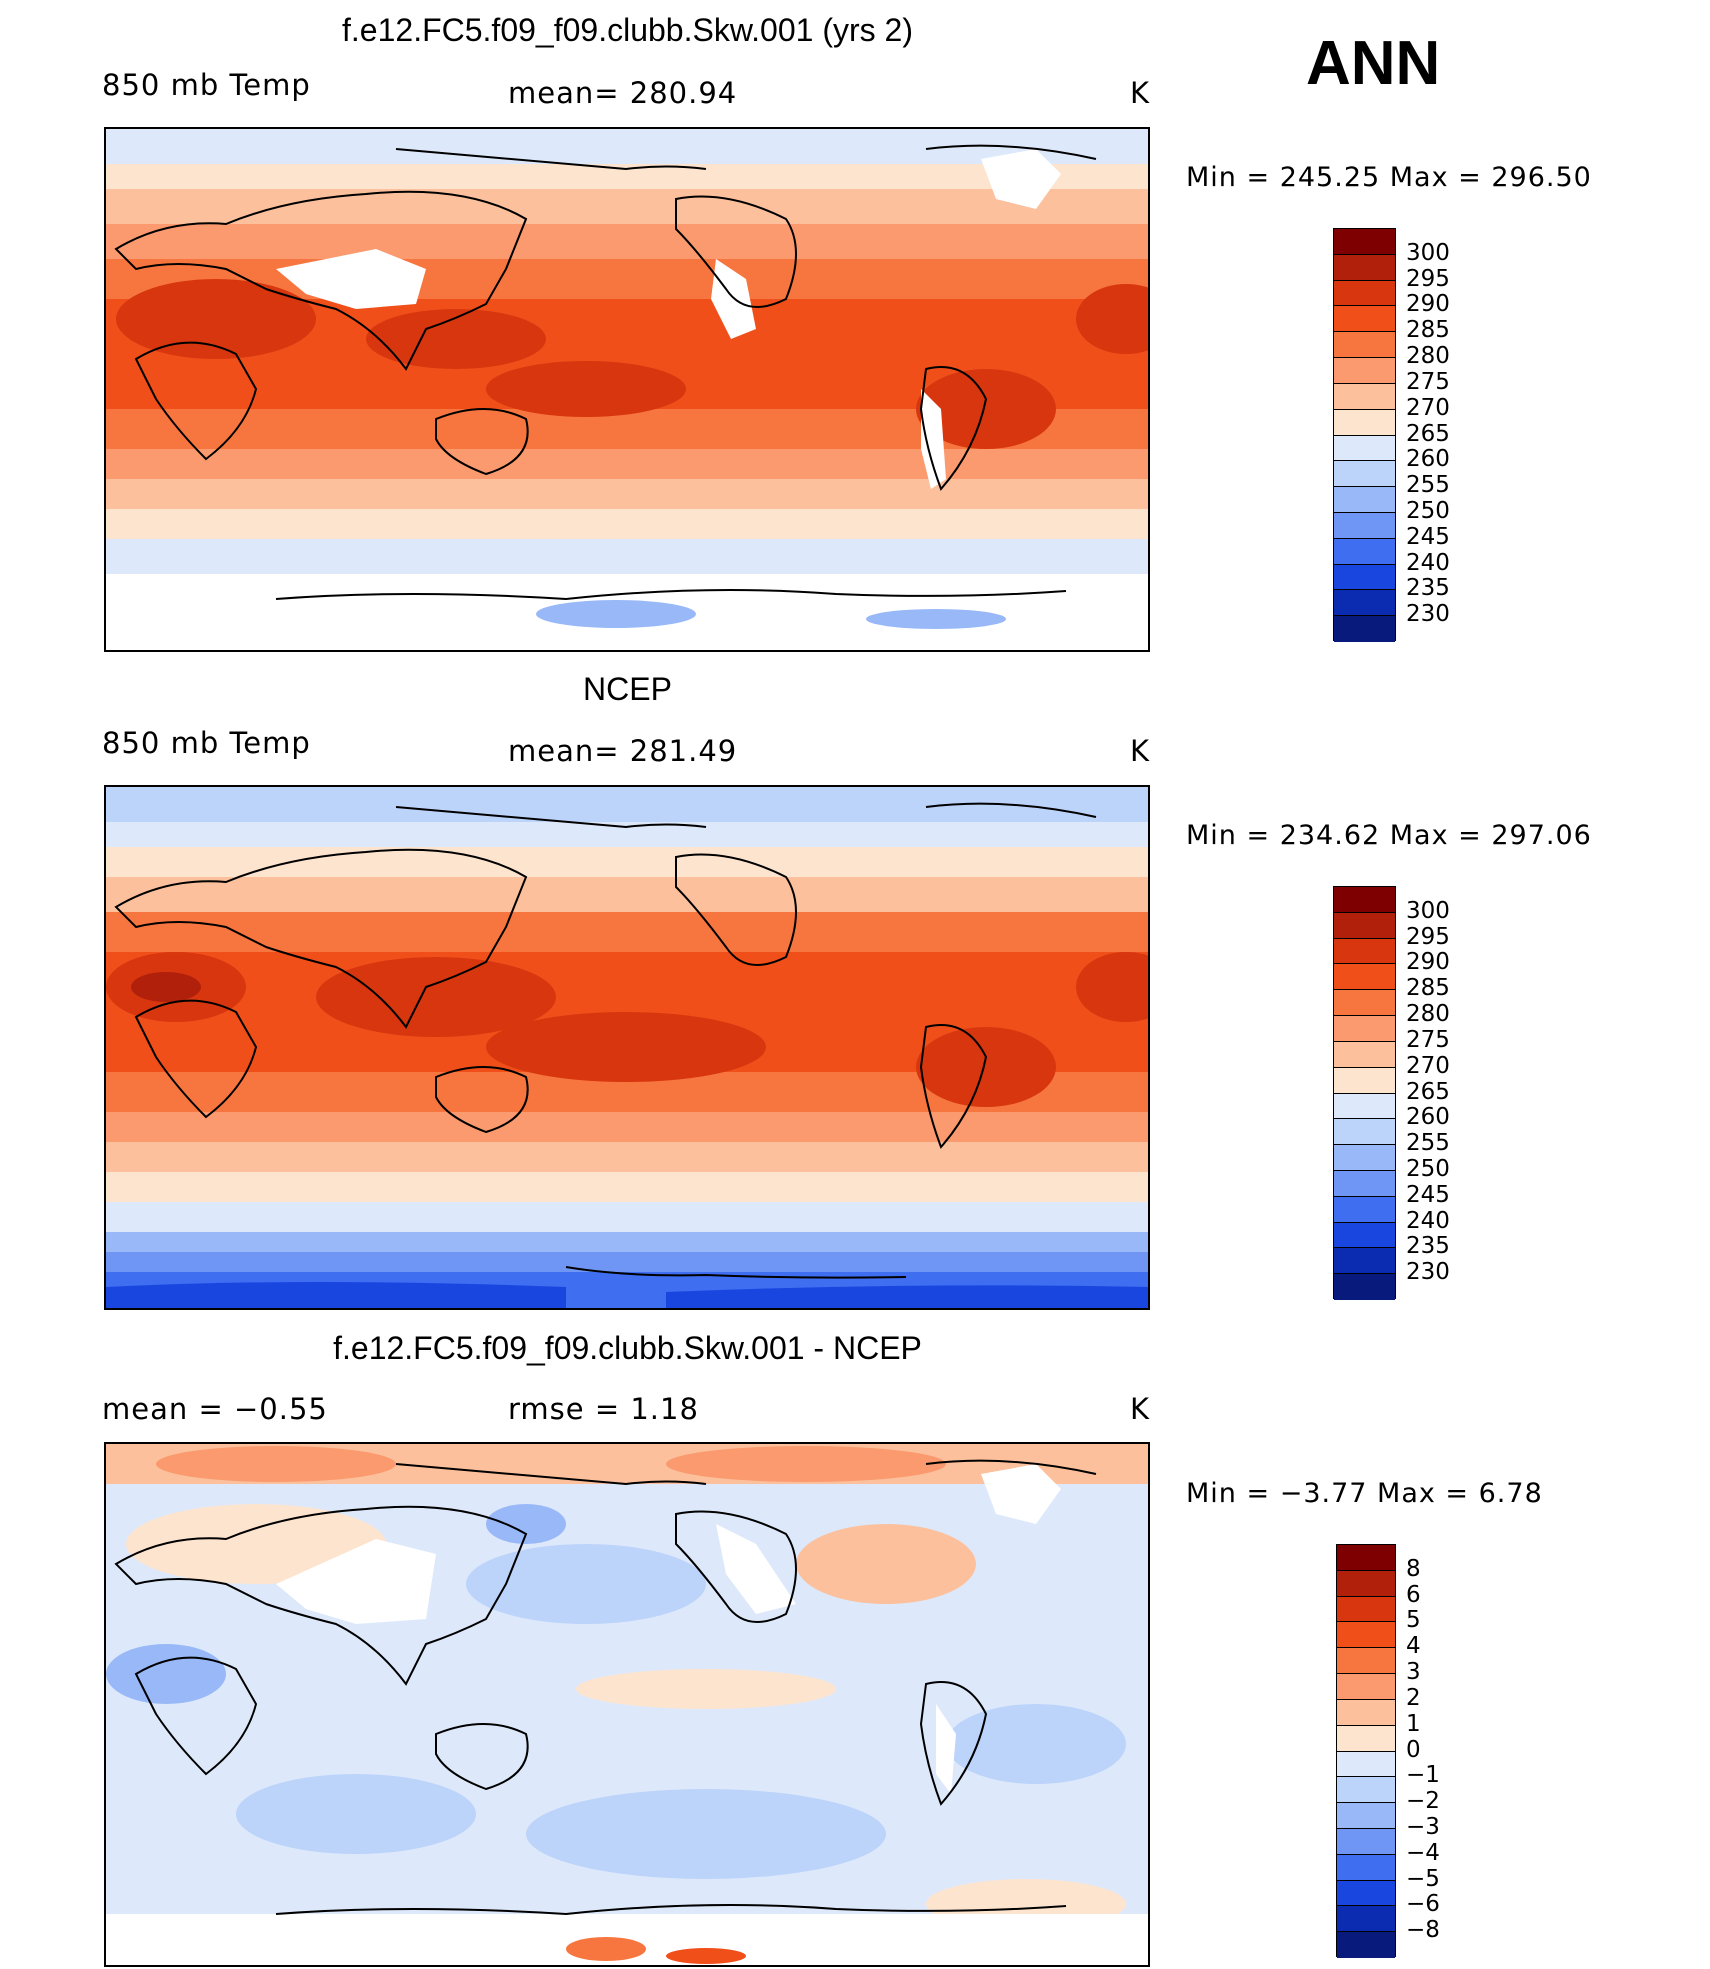 This screenshot has height=1969, width=1710. Describe the element at coordinates (623, 93) in the screenshot. I see `panel1-mean-label: mean= 280.94` at that location.